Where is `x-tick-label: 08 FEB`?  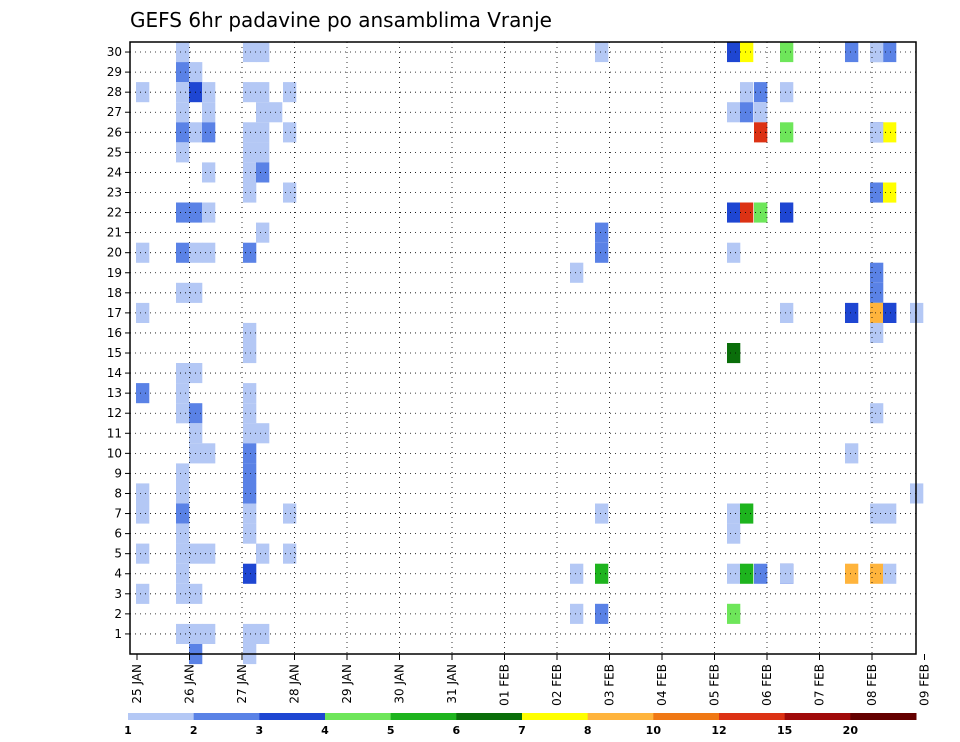 x-tick-label: 08 FEB is located at coordinates (872, 685).